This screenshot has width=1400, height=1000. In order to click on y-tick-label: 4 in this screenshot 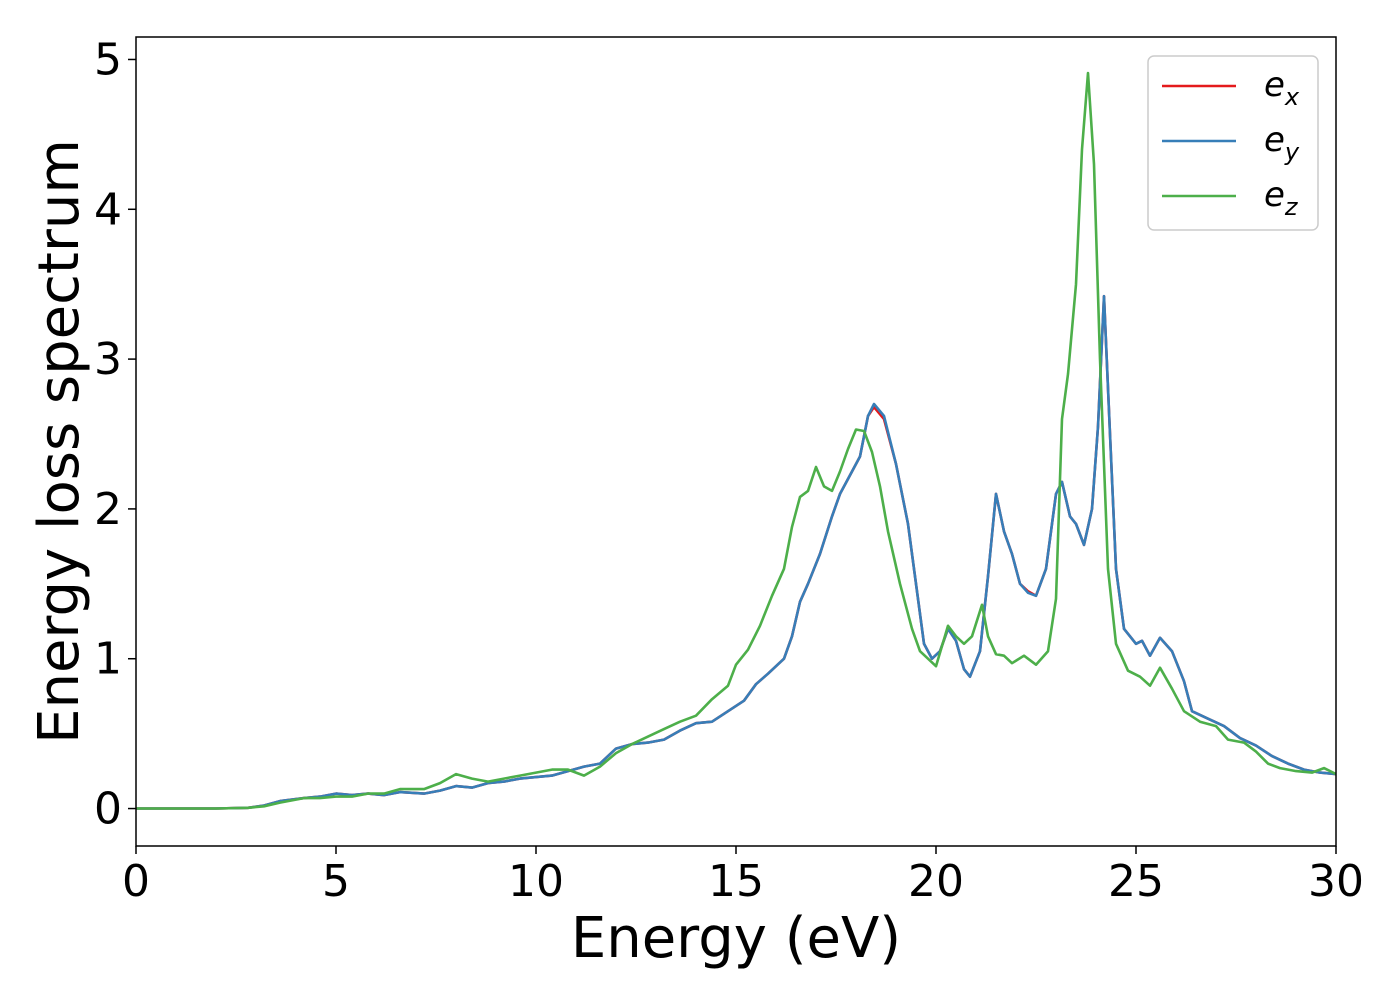, I will do `click(108, 209)`.